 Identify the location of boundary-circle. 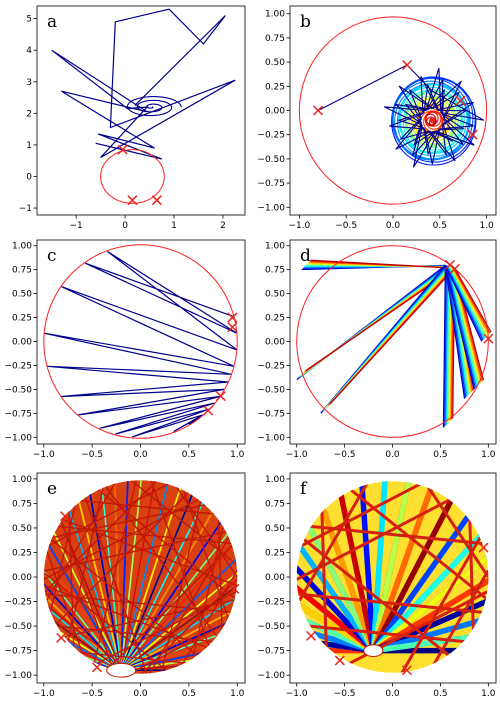
(393, 110).